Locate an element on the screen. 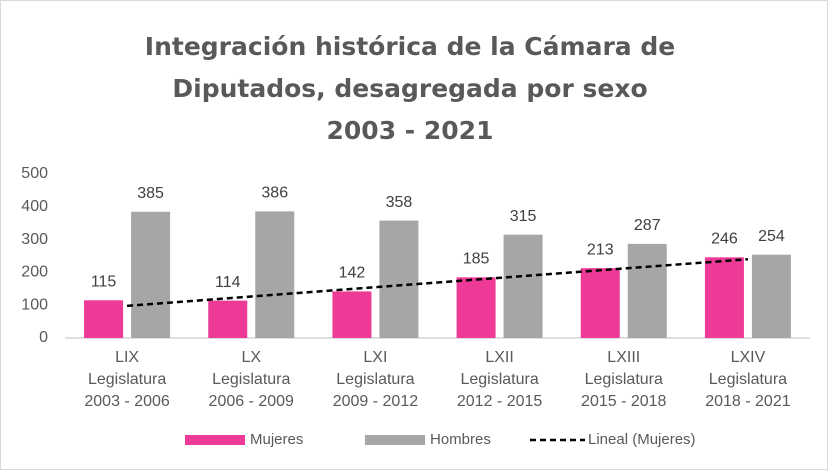 The image size is (828, 470). y-tick-label: 400 is located at coordinates (34, 206).